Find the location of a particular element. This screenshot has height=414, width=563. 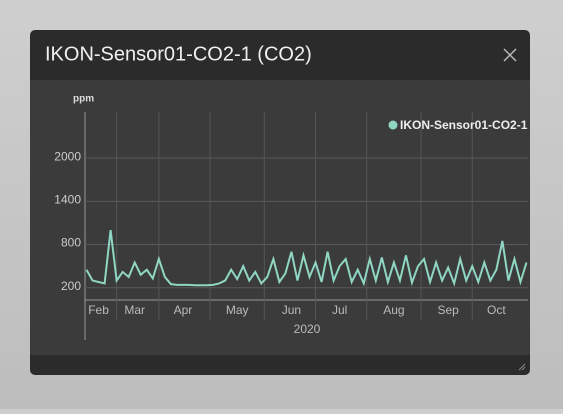

legend-swatch is located at coordinates (393, 125).